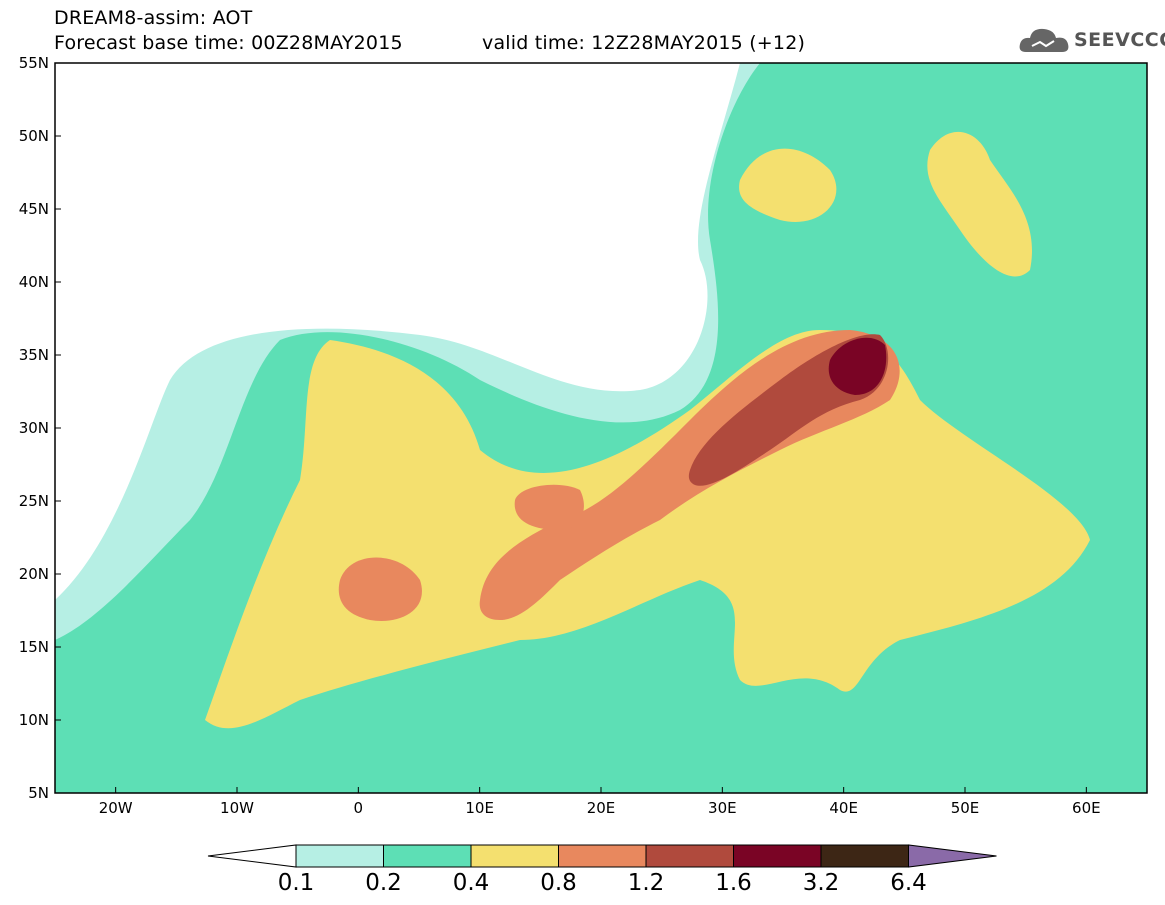 Image resolution: width=1165 pixels, height=905 pixels. Describe the element at coordinates (34, 647) in the screenshot. I see `lat-label: 15N` at that location.